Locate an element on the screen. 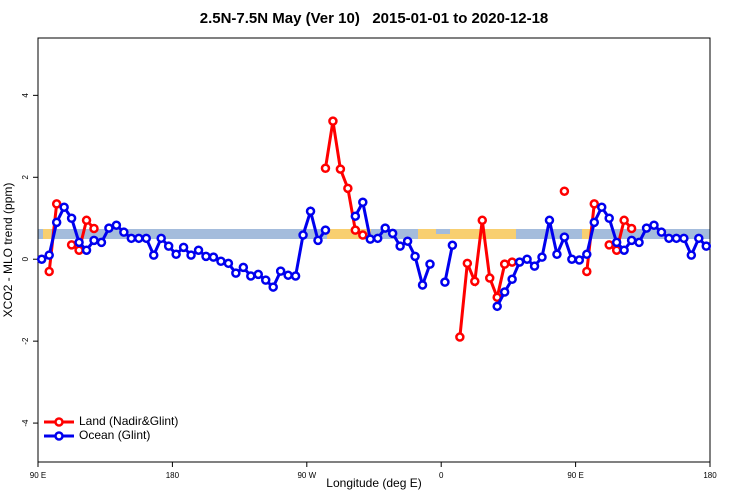  x-axis-label: Longitude (deg E) is located at coordinates (373, 483).